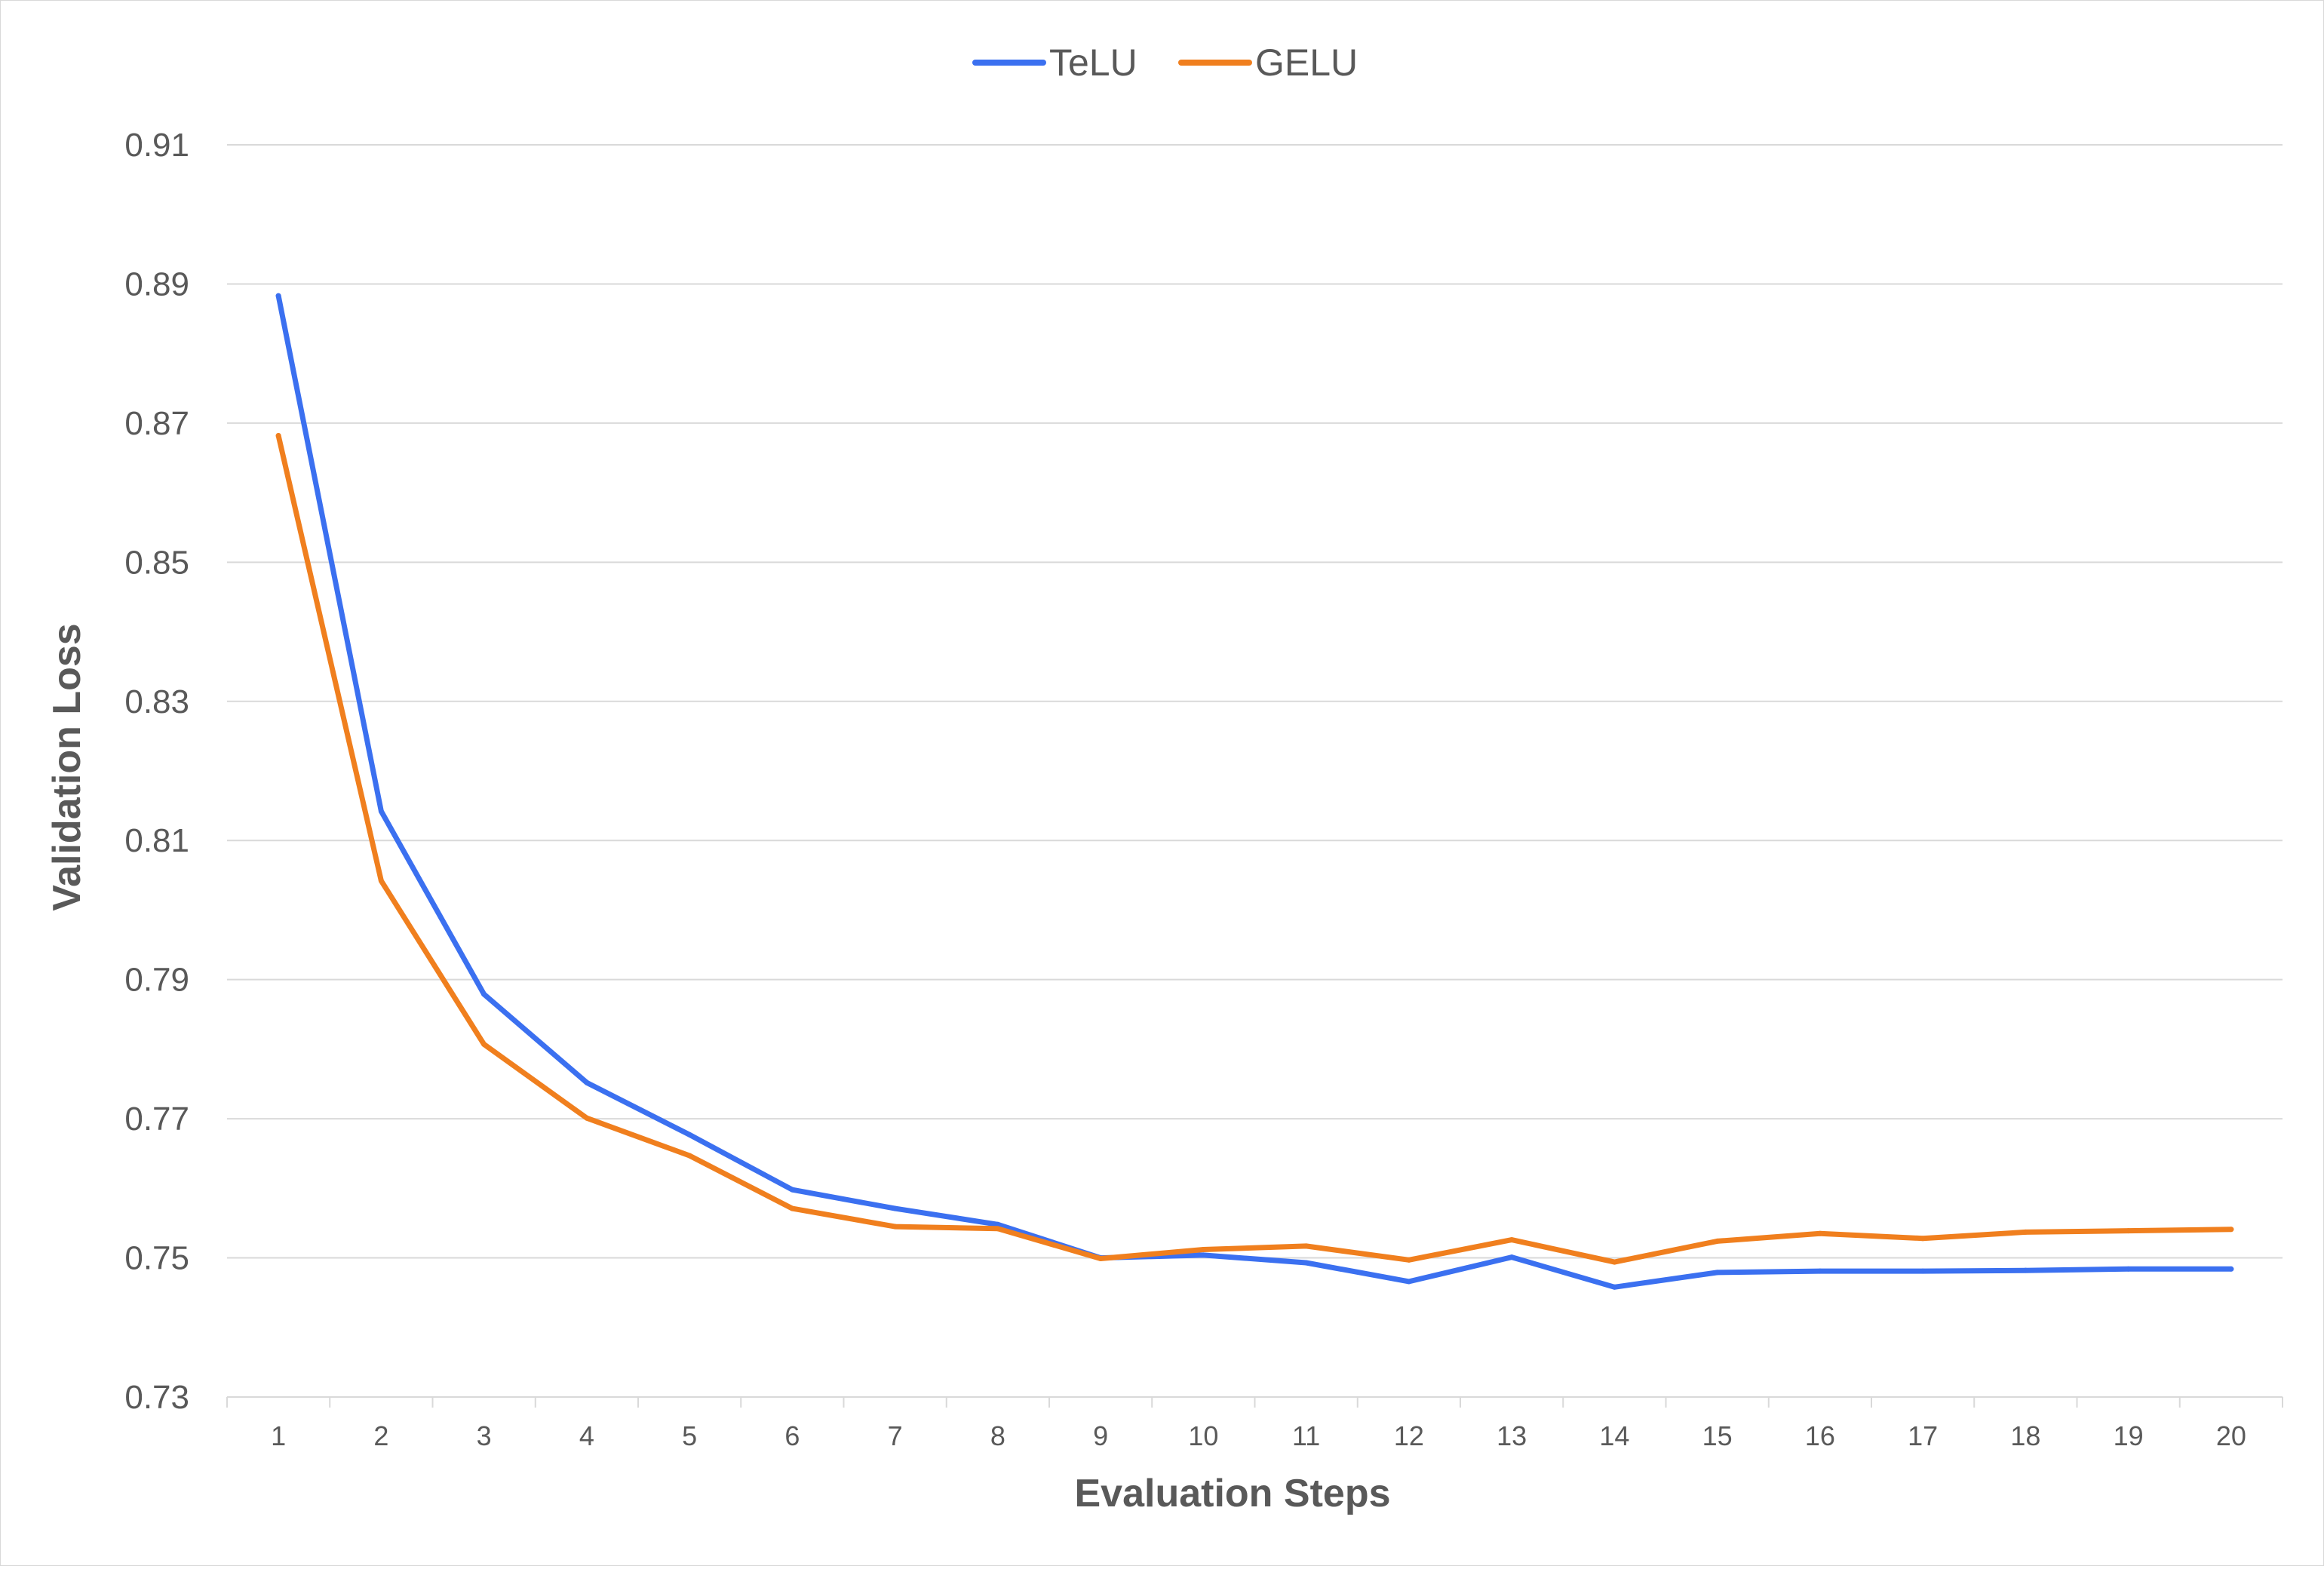 This screenshot has width=2324, height=1569. Describe the element at coordinates (156, 423) in the screenshot. I see `y-tick-label: 0.87` at that location.